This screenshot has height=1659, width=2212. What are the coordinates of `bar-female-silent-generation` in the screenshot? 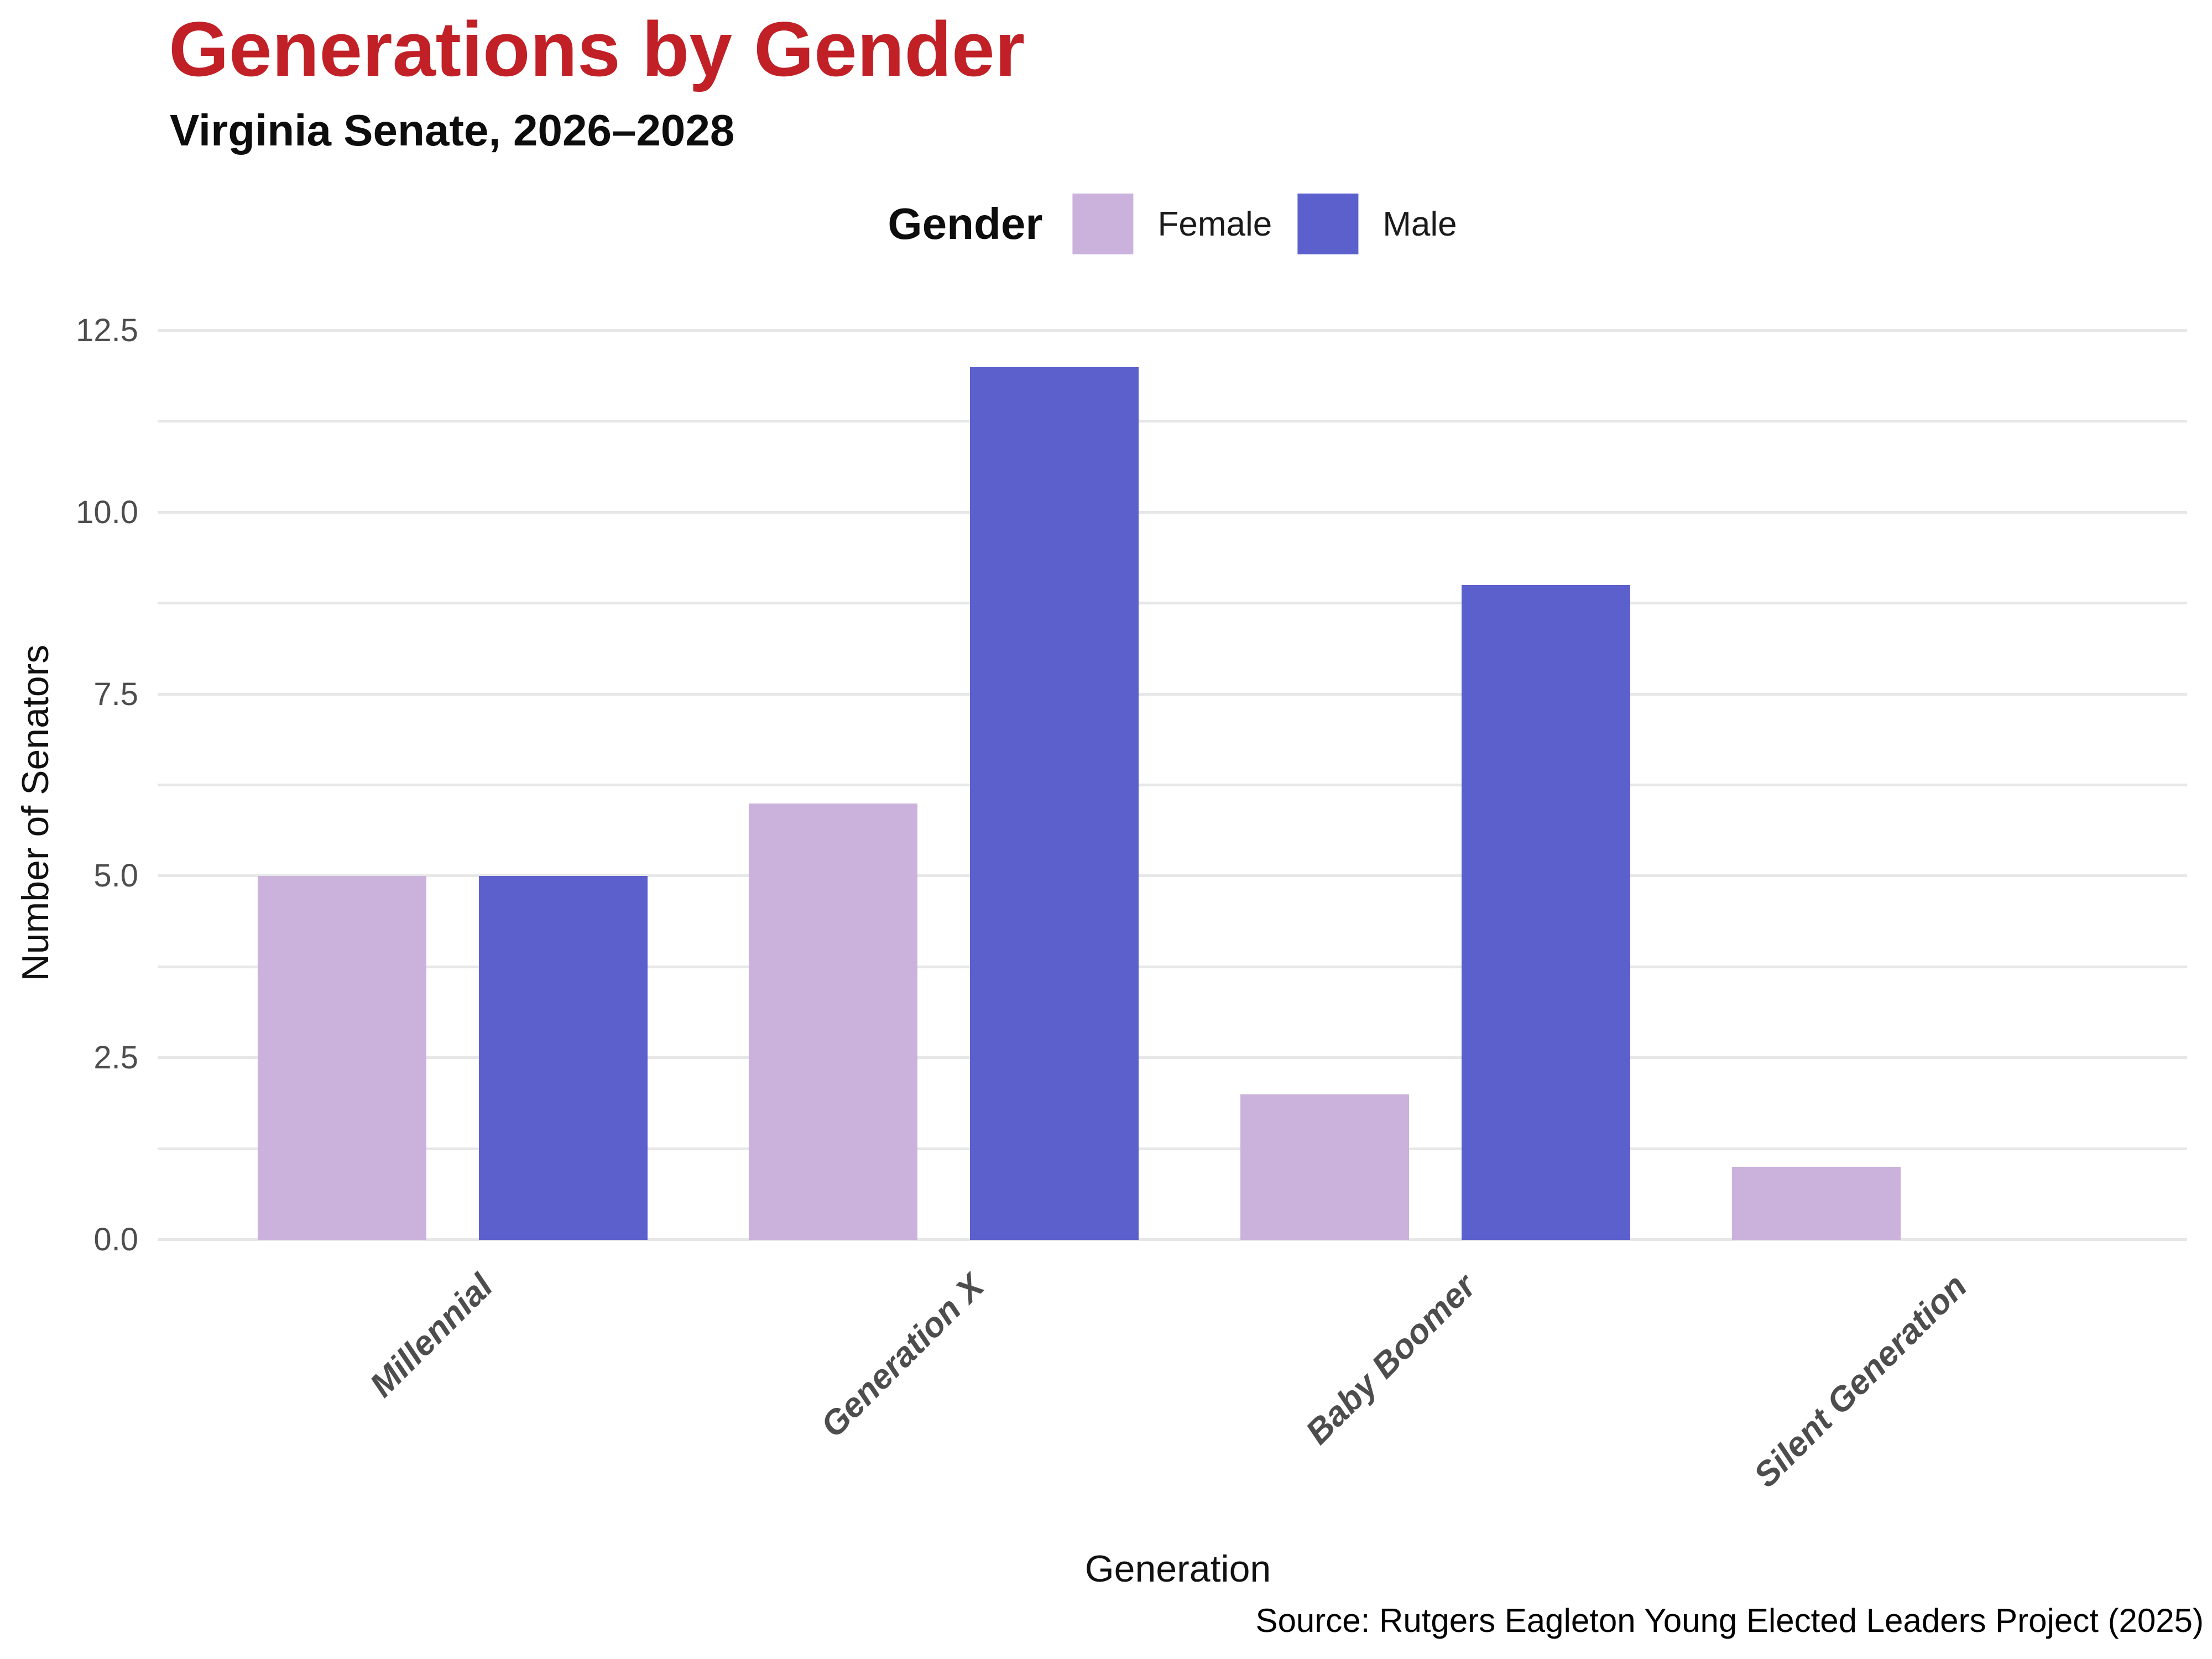 It's located at (1816, 1203).